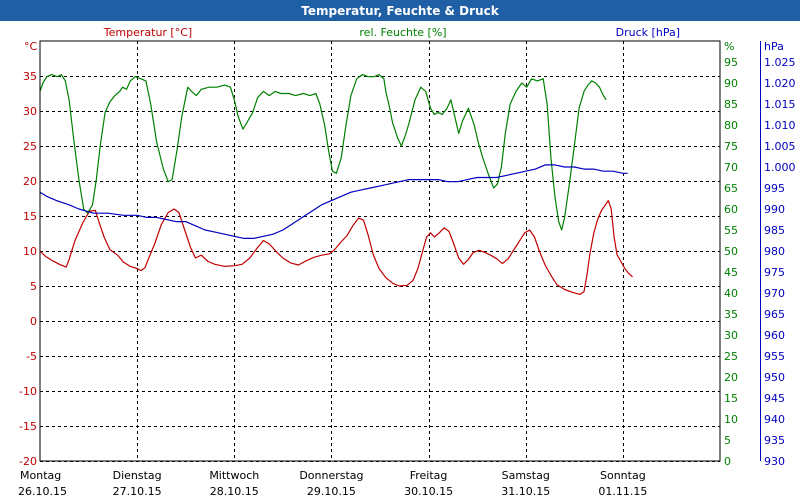  Describe the element at coordinates (137, 475) in the screenshot. I see `x-tick-day-label: Dienstag` at that location.